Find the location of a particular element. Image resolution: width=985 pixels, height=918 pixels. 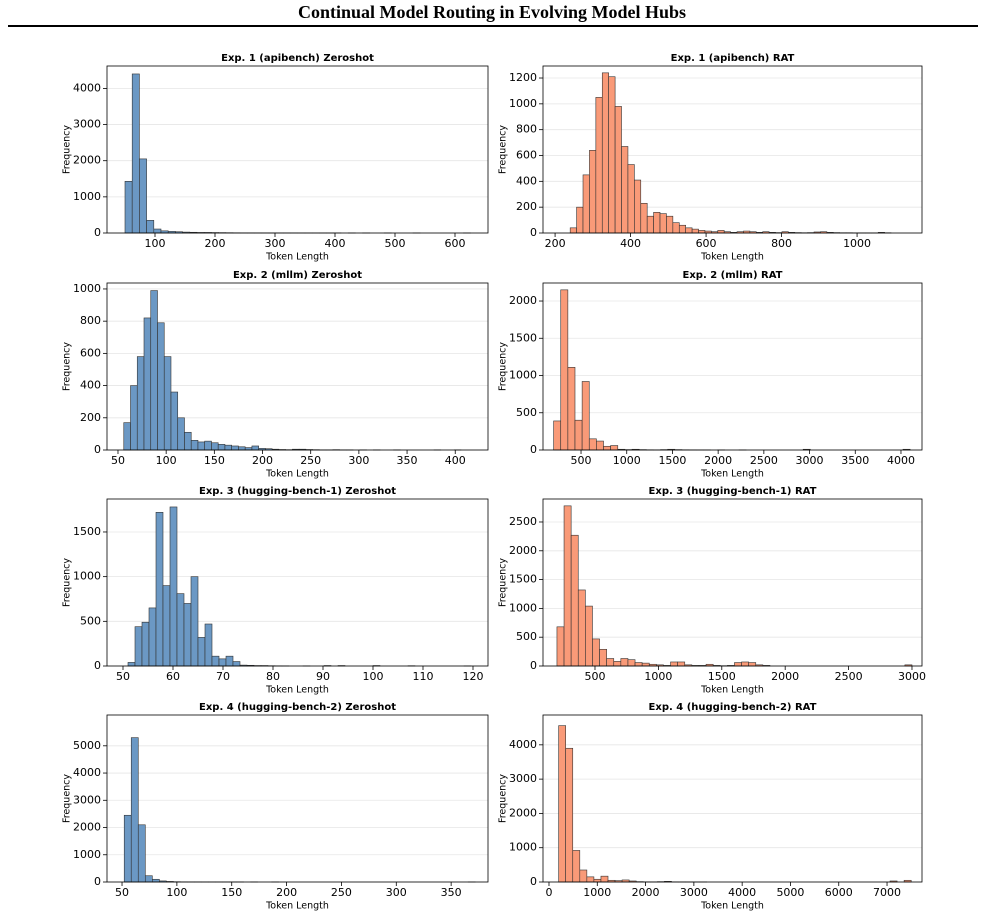

x-tick-label: 3500 is located at coordinates (855, 460).